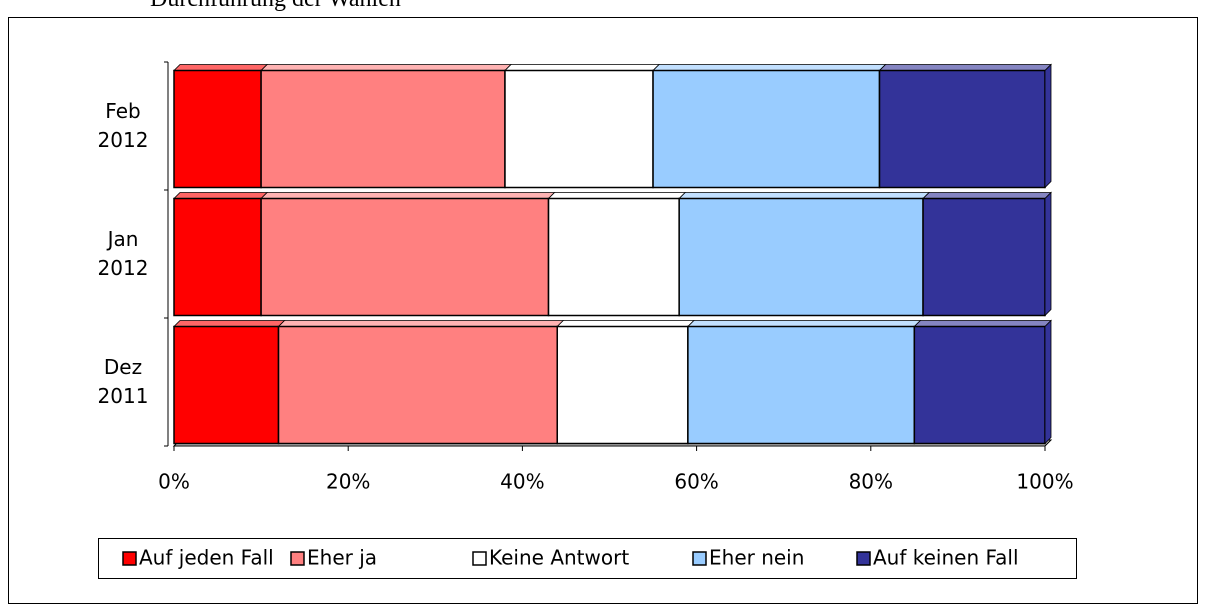  What do you see at coordinates (348, 482) in the screenshot?
I see `x-tick-label: 20%` at bounding box center [348, 482].